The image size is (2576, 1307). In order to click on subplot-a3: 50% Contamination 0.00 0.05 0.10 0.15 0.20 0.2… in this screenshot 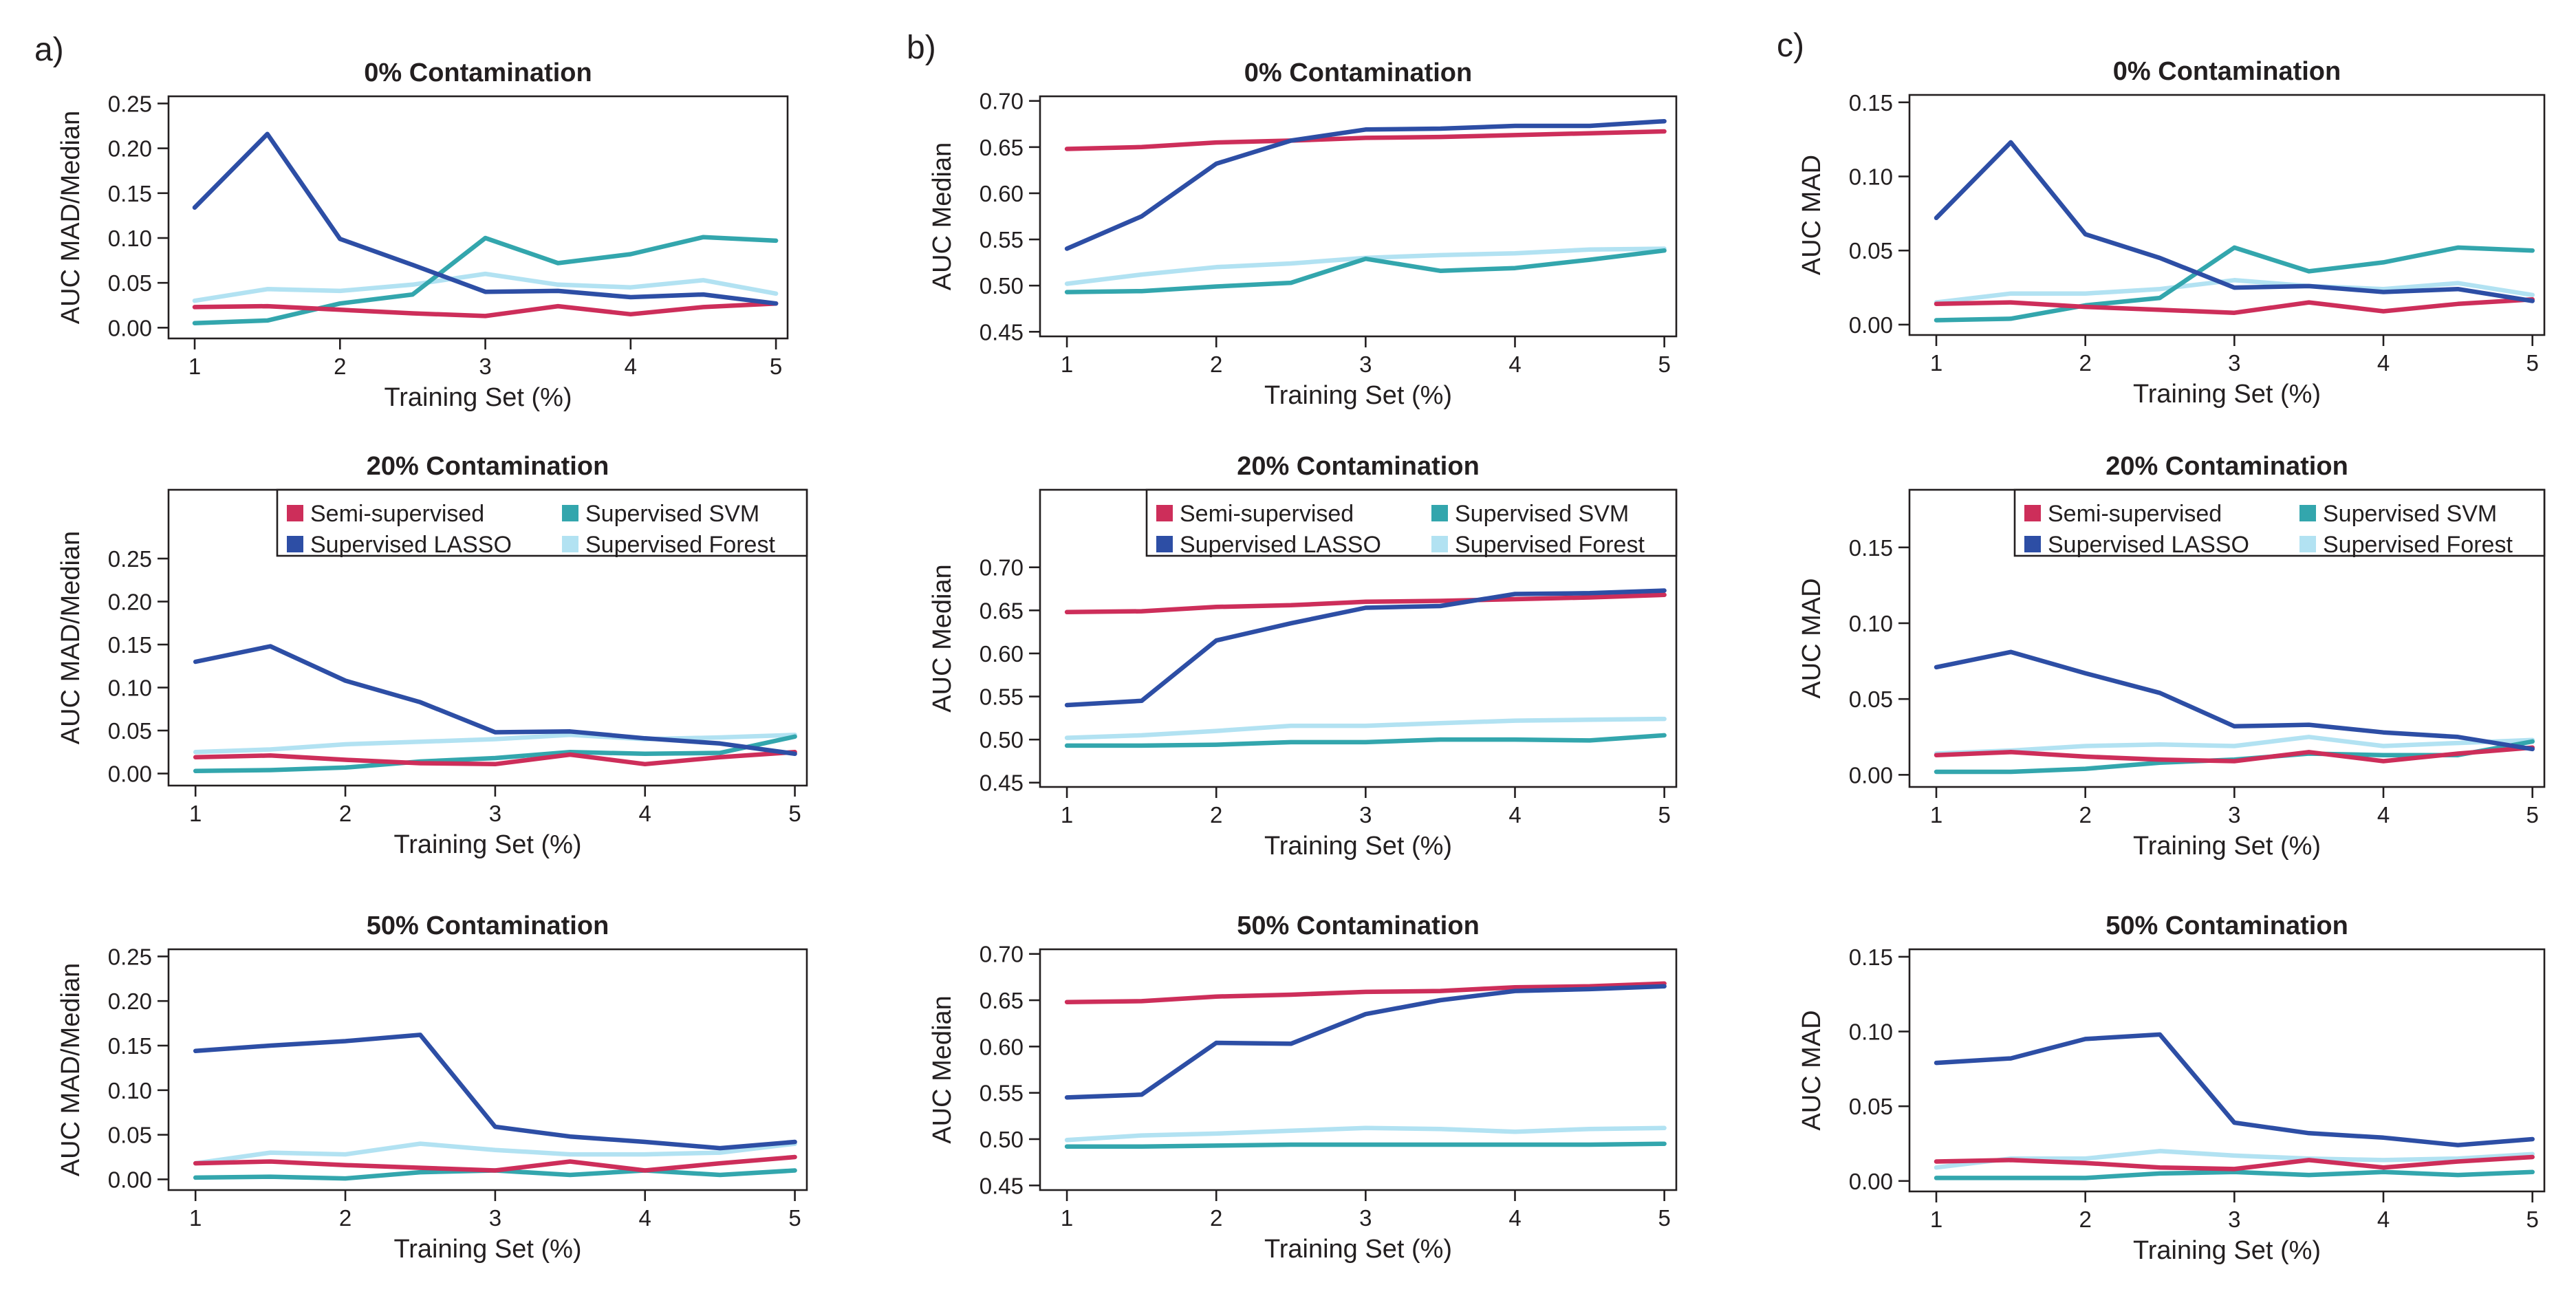, I will do `click(432, 1087)`.